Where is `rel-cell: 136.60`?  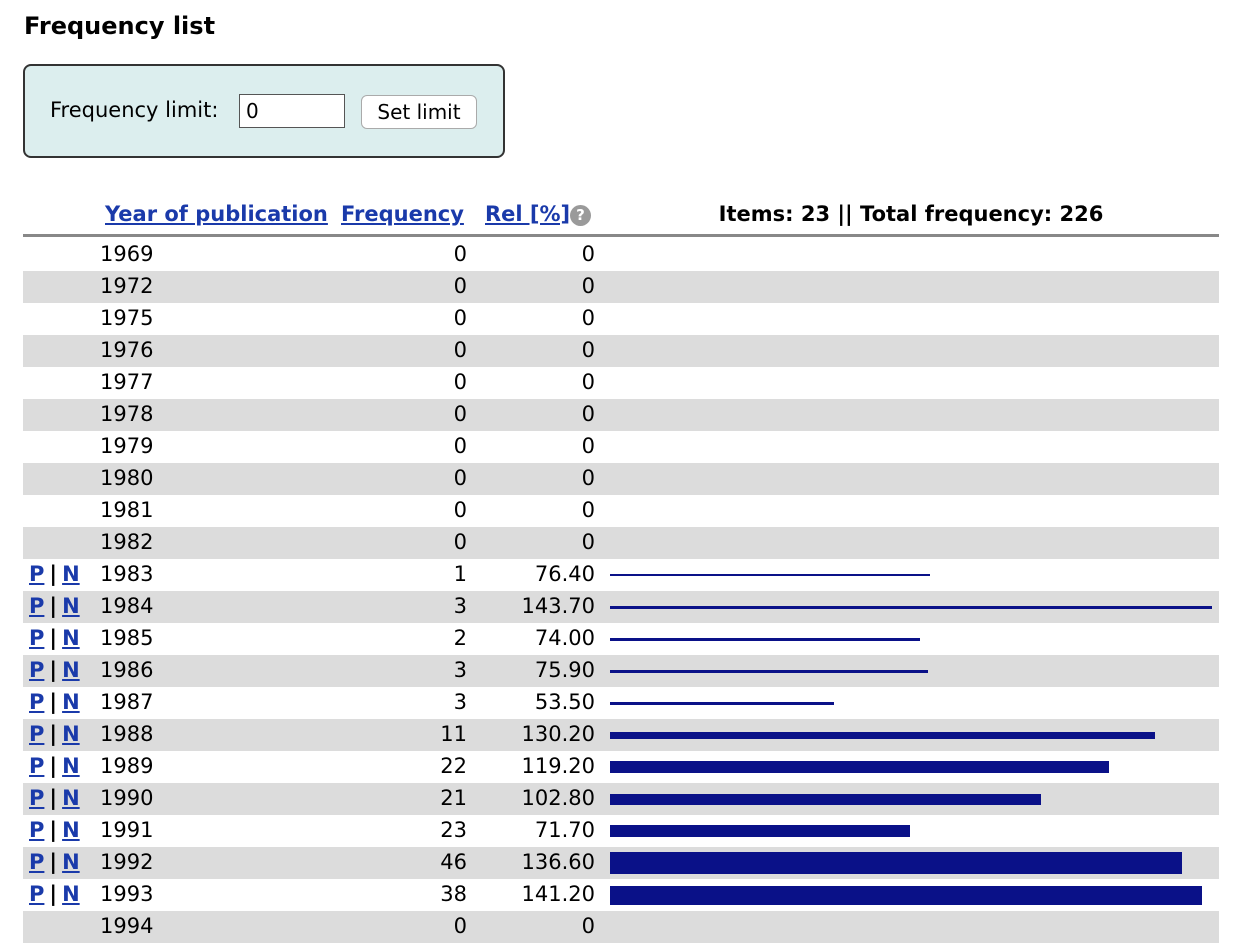
rel-cell: 136.60 is located at coordinates (558, 862).